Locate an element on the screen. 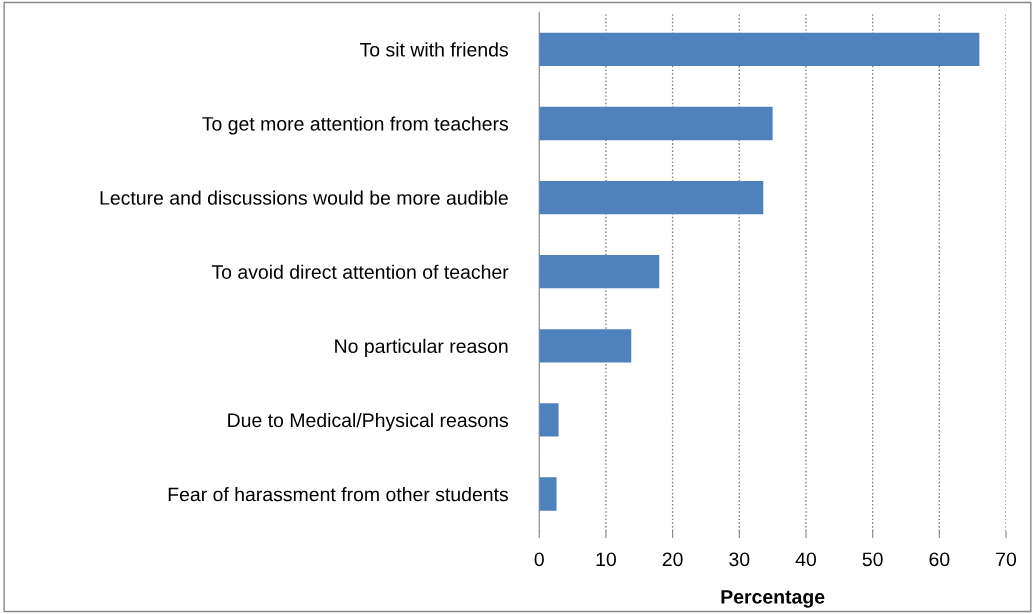 This screenshot has width=1035, height=614. y-tick-label: Due to Medical/Physical reasons is located at coordinates (368, 422).